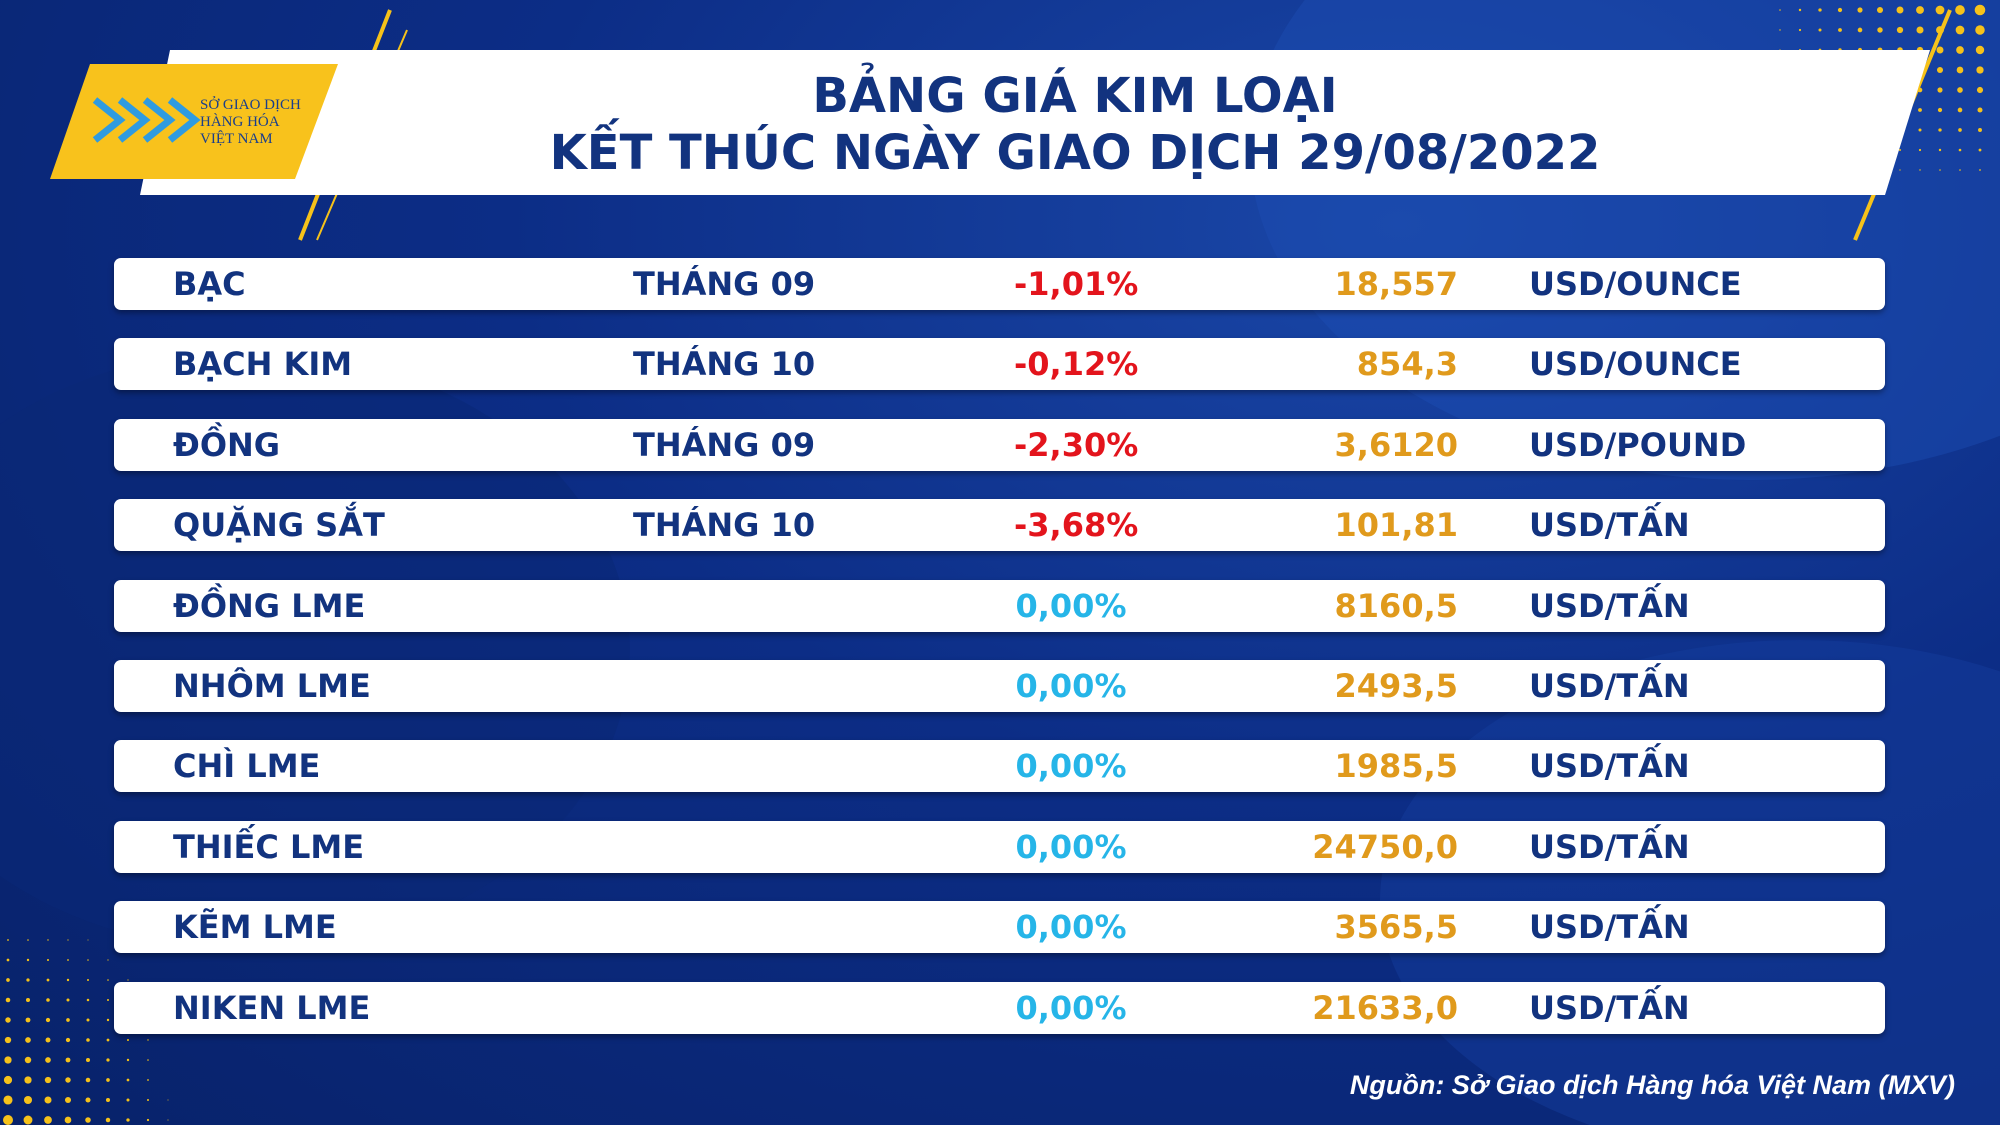 The width and height of the screenshot is (2000, 1125). What do you see at coordinates (1076, 364) in the screenshot?
I see `change-percent: -0,12%` at bounding box center [1076, 364].